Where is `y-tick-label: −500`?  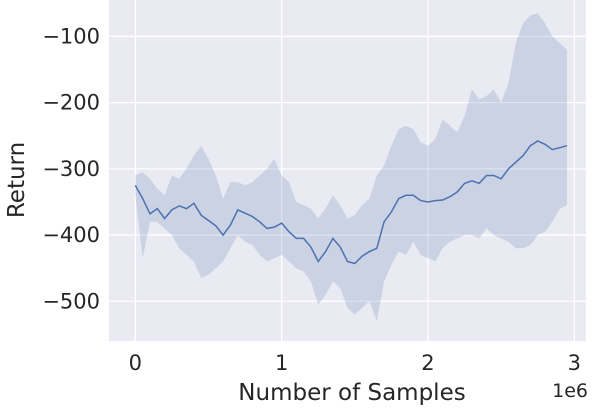 y-tick-label: −500 is located at coordinates (71, 301).